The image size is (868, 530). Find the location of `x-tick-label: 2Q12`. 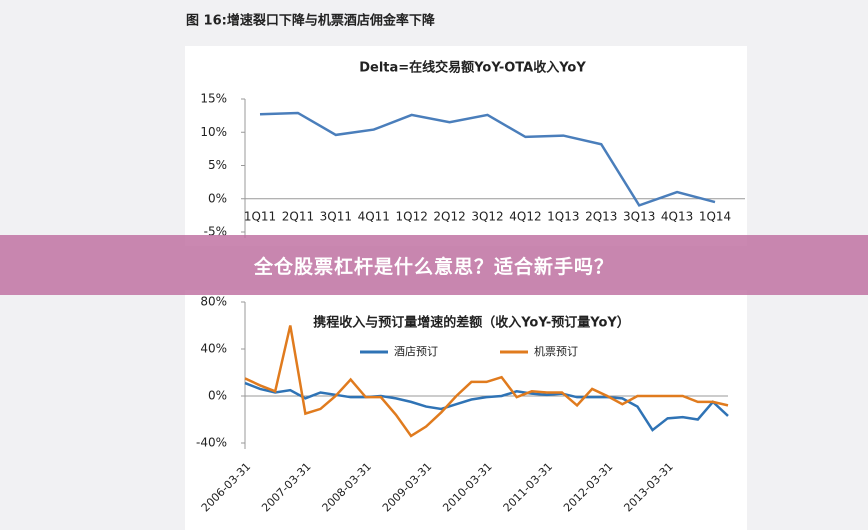

x-tick-label: 2Q12 is located at coordinates (449, 216).